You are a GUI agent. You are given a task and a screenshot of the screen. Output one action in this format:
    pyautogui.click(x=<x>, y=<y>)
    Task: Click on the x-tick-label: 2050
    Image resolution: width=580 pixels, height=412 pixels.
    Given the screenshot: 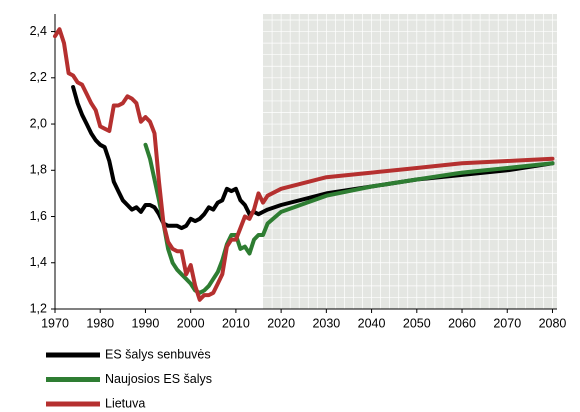 What is the action you would take?
    pyautogui.click(x=417, y=323)
    